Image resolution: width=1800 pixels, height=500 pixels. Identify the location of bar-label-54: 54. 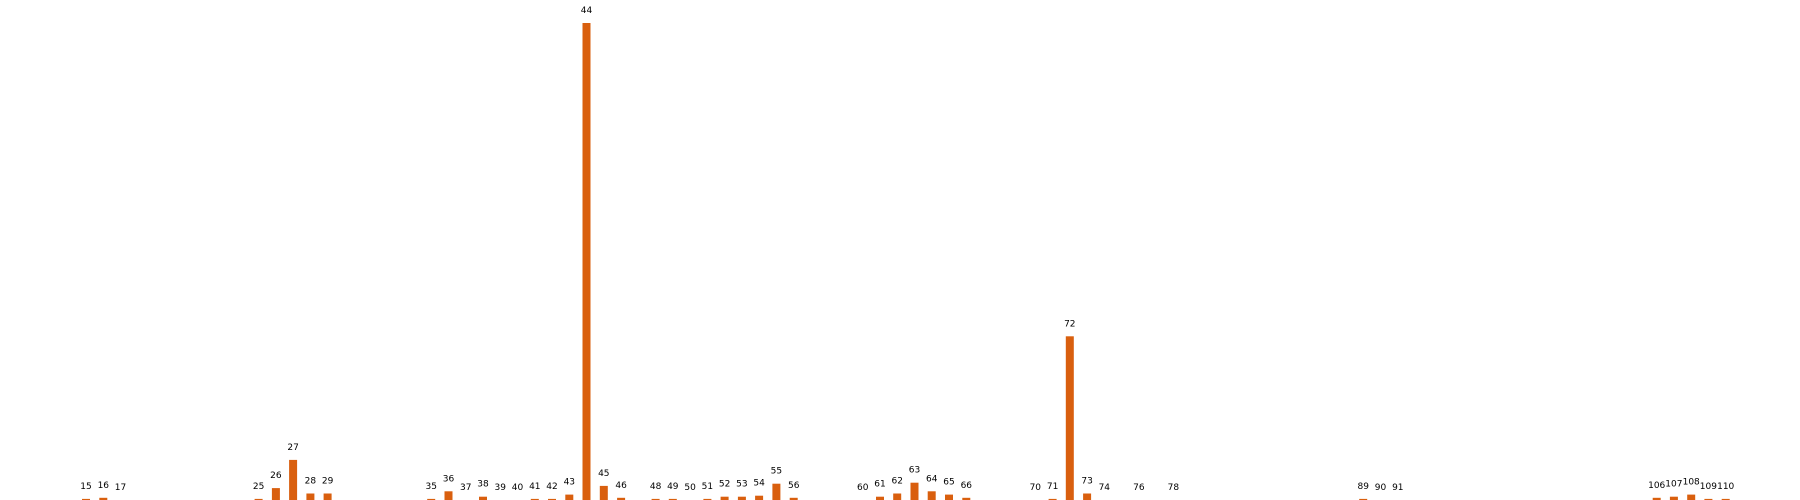
(759, 484).